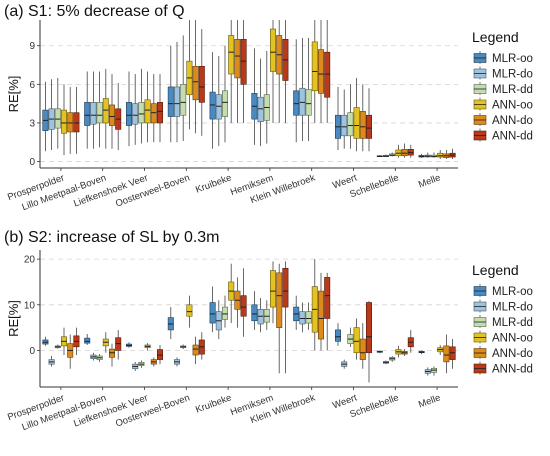  I want to click on legend-item: MLR-dd, so click(503, 89).